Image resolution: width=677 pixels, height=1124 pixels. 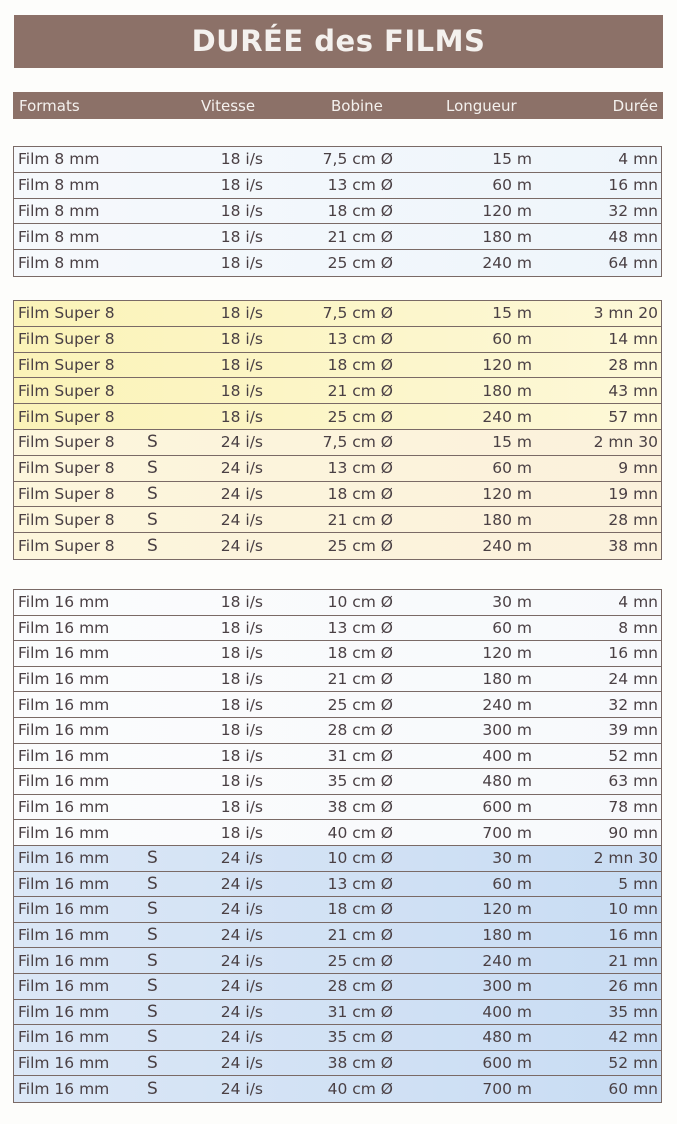 What do you see at coordinates (337, 1012) in the screenshot?
I see `table-row: Film 16 mm S 24 i/s 31 cm Ø 400 m 35 mn` at bounding box center [337, 1012].